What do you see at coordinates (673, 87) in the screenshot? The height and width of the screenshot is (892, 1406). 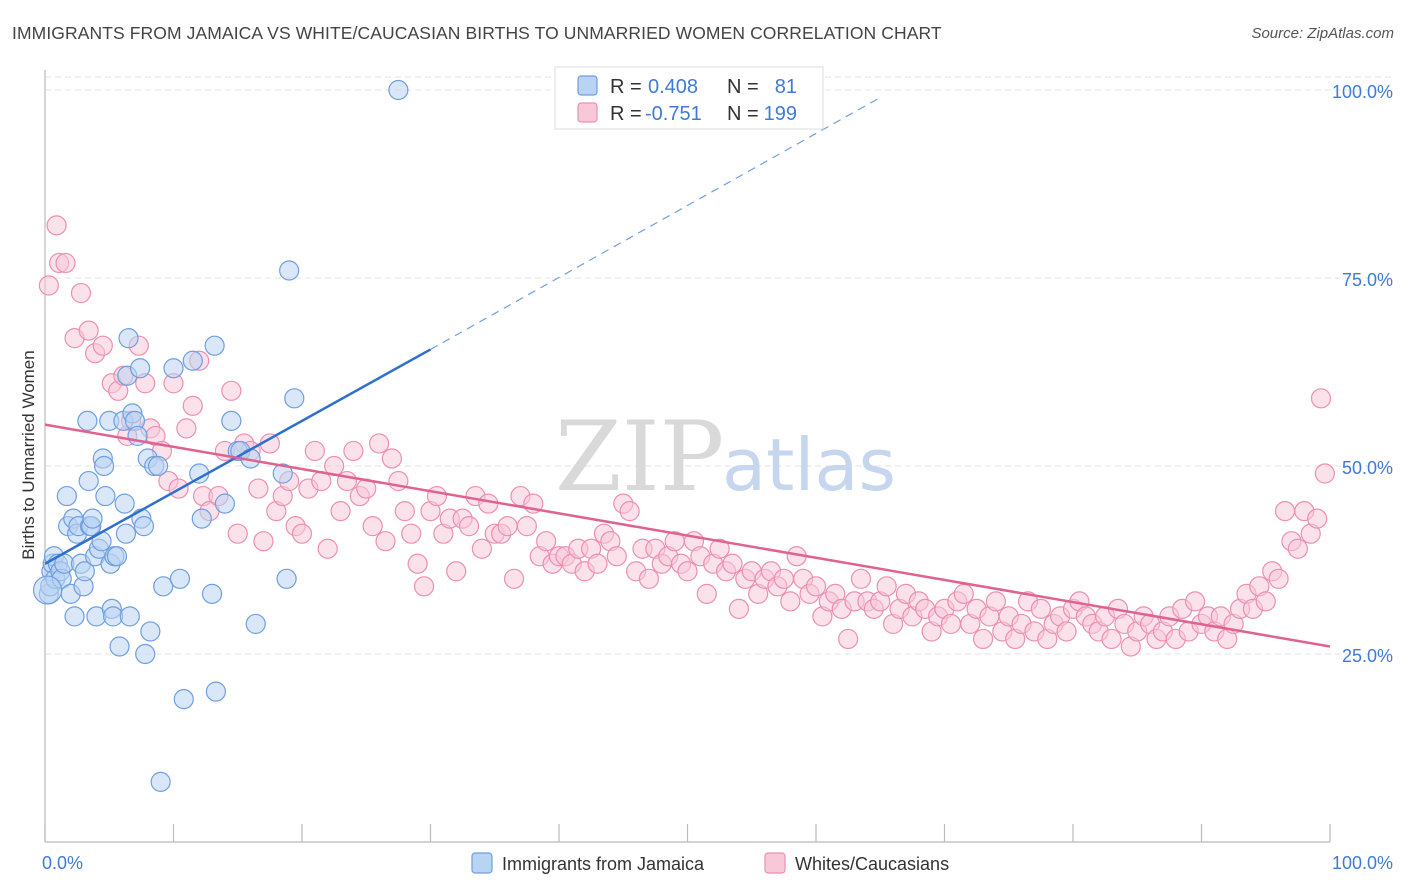 I see `legend-r-value-1: 0.408` at bounding box center [673, 87].